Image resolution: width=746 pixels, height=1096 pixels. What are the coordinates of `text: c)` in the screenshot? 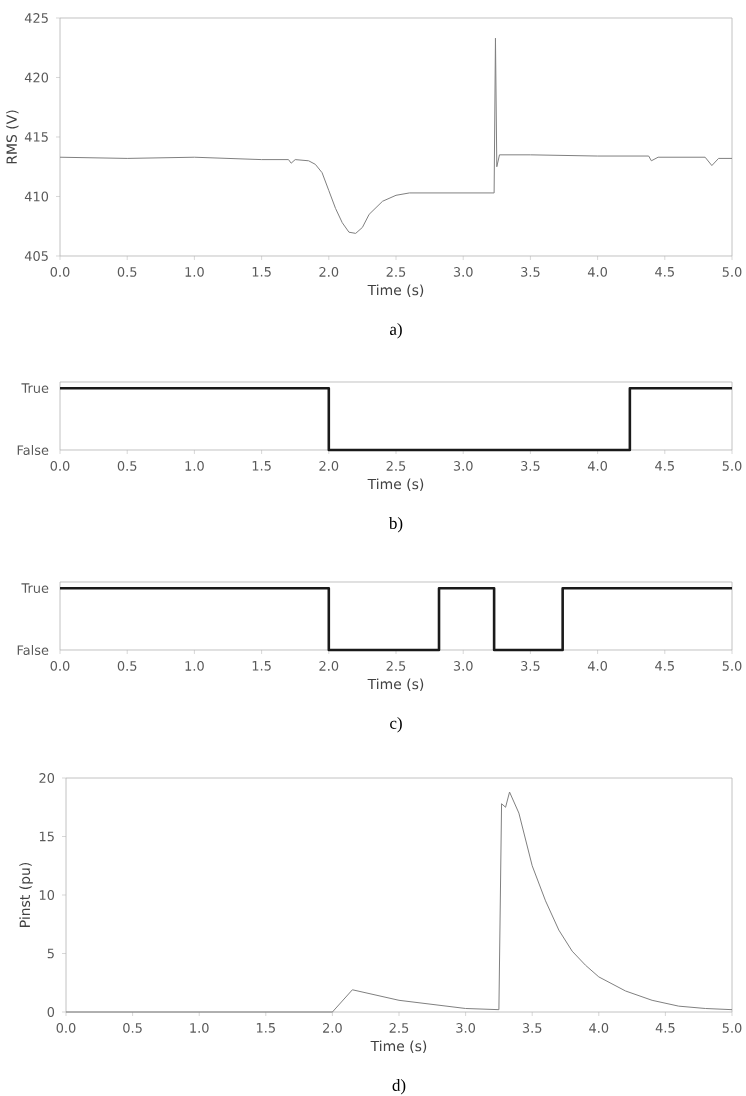 It's located at (396, 725).